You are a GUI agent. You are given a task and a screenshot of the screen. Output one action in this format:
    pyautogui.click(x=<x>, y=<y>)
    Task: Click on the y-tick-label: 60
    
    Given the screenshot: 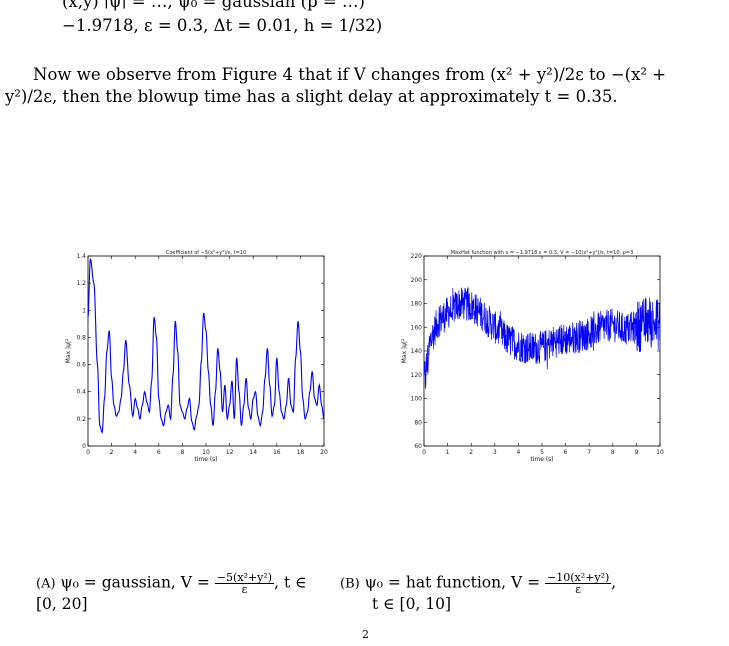 What is the action you would take?
    pyautogui.click(x=418, y=446)
    